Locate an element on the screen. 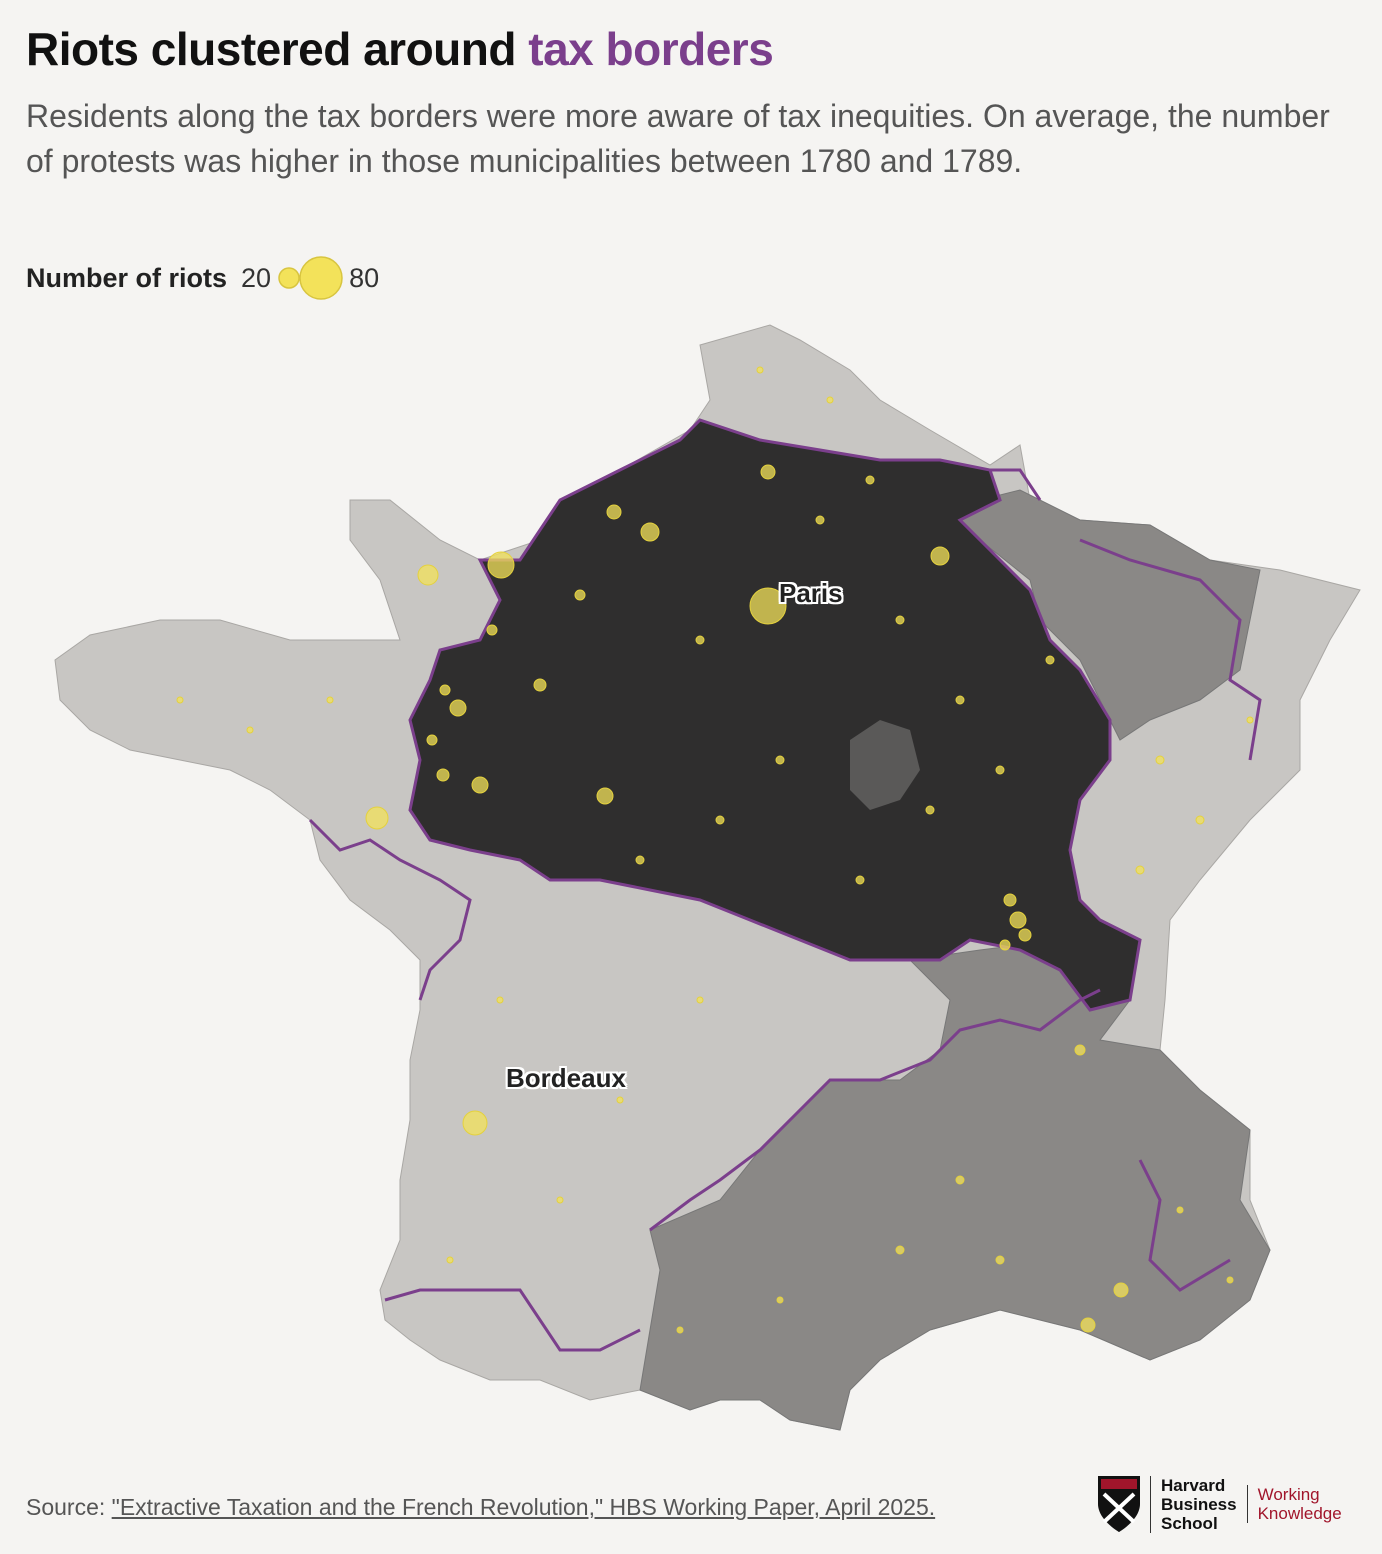  hbs-shield-icon is located at coordinates (1119, 1504).